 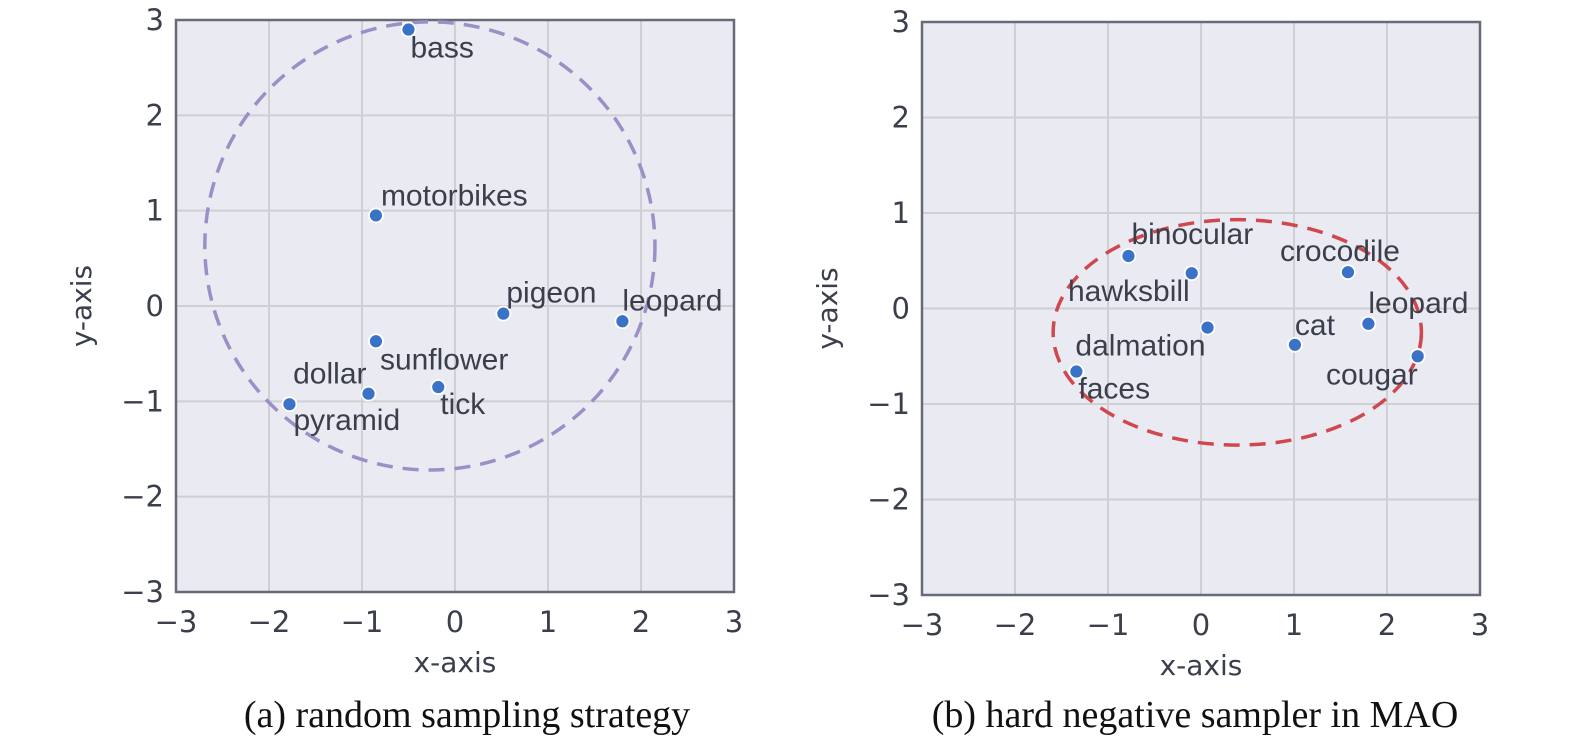 What do you see at coordinates (1191, 273) in the screenshot?
I see `scatter-point-hawksbill` at bounding box center [1191, 273].